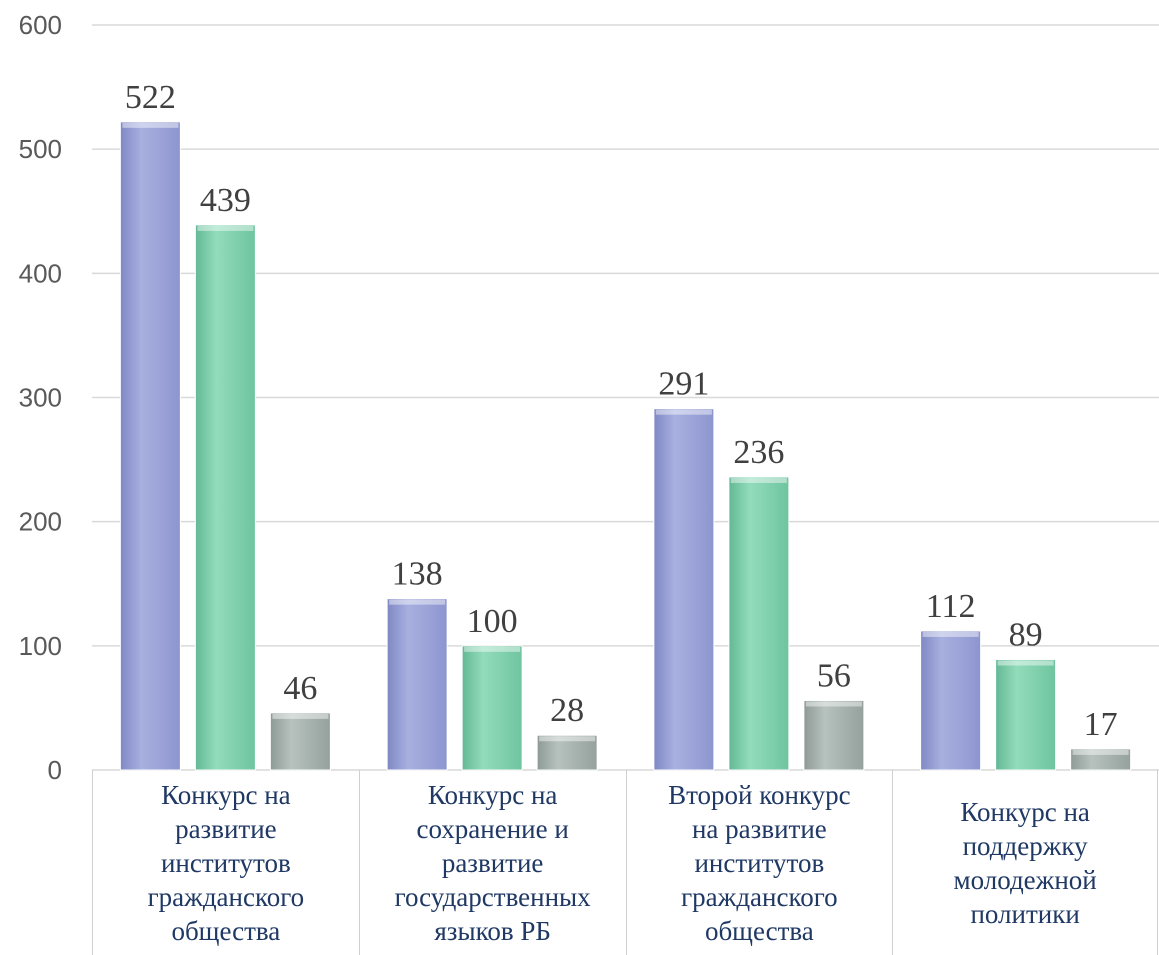 The height and width of the screenshot is (955, 1159). I want to click on data-label: 138, so click(417, 574).